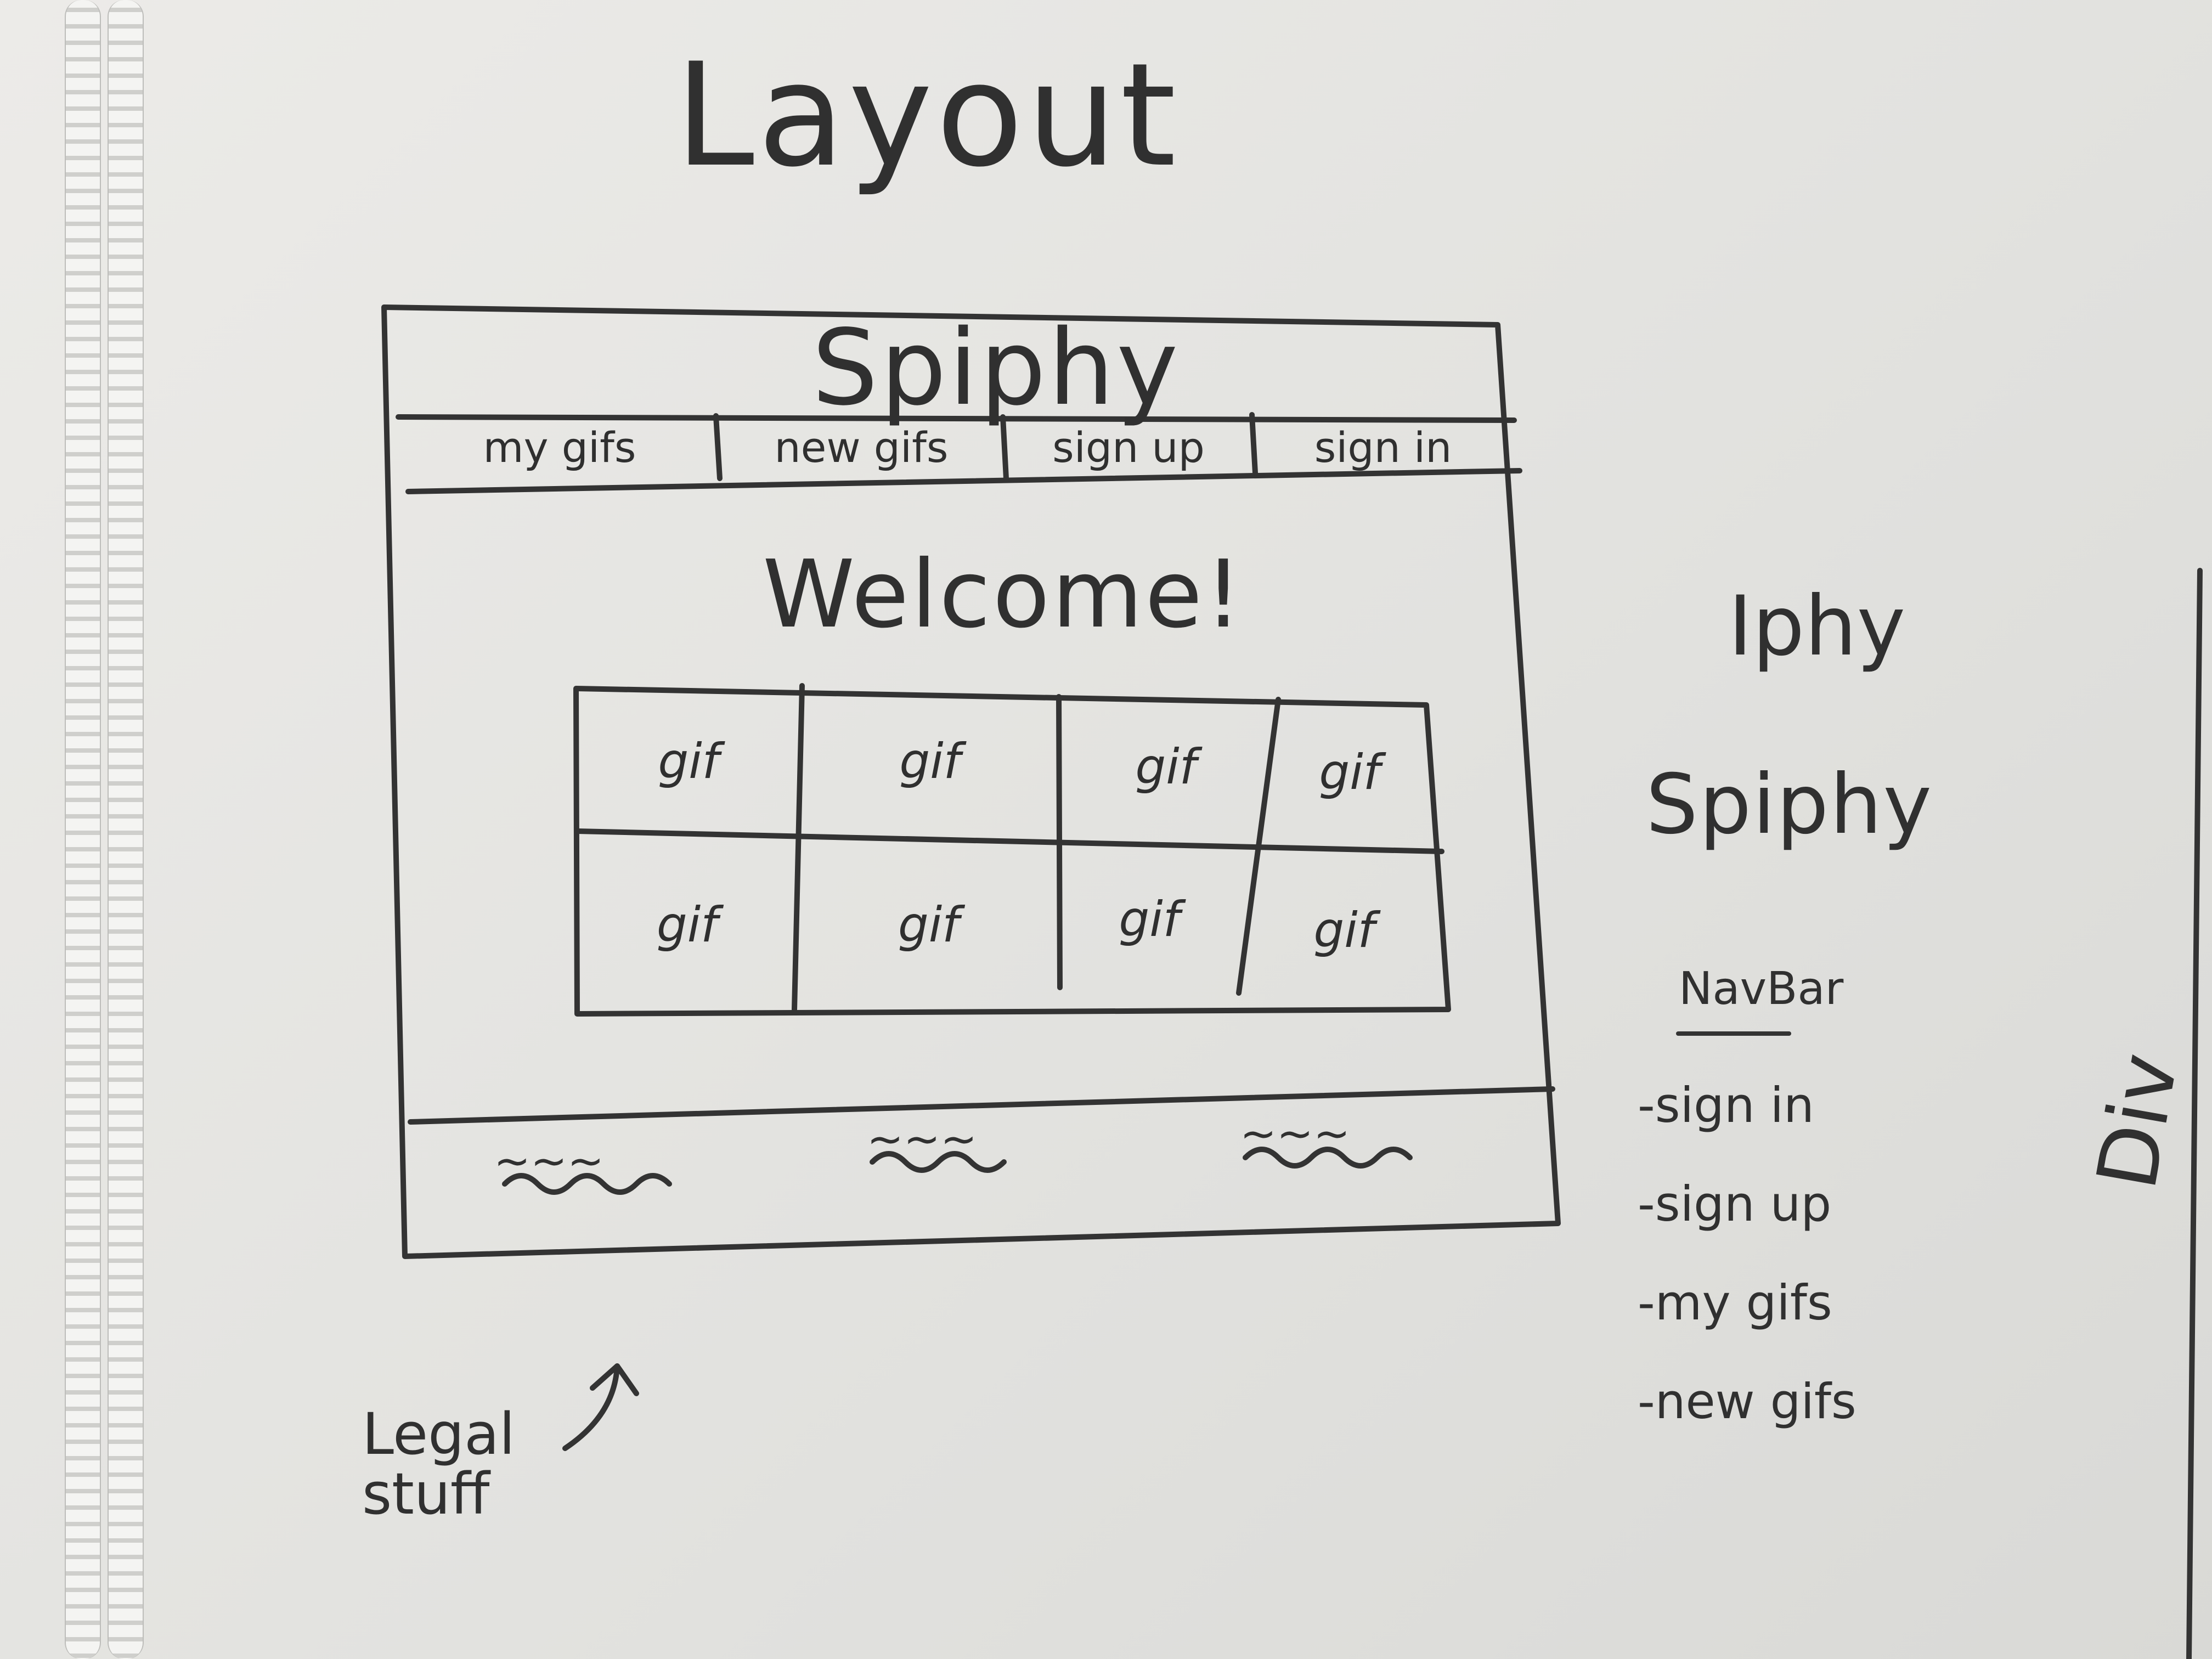  Describe the element at coordinates (1128, 447) in the screenshot. I see `wireframe-nav-sign-up: sign up` at that location.